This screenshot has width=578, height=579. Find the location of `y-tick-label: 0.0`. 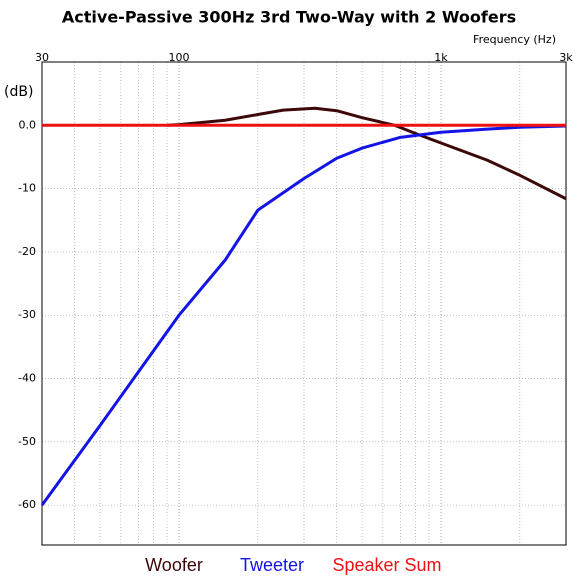

y-tick-label: 0.0 is located at coordinates (28, 124).